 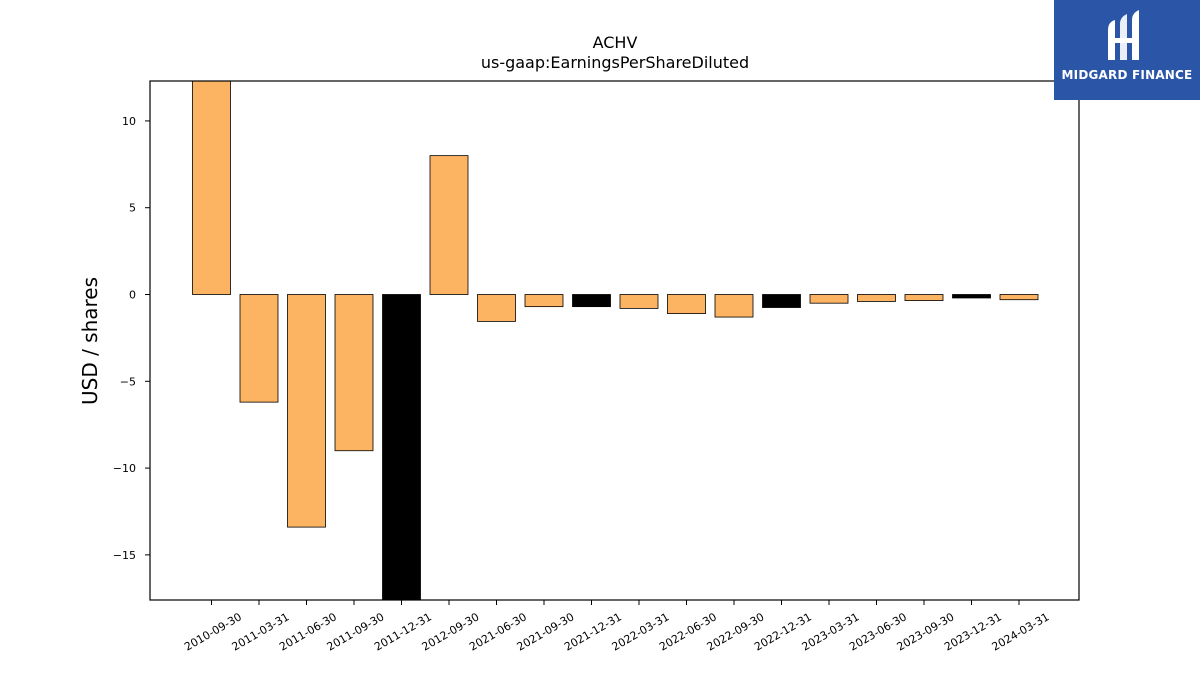 I want to click on midgard-finance-logo: MIDGARD FINANCE, so click(x=1127, y=50).